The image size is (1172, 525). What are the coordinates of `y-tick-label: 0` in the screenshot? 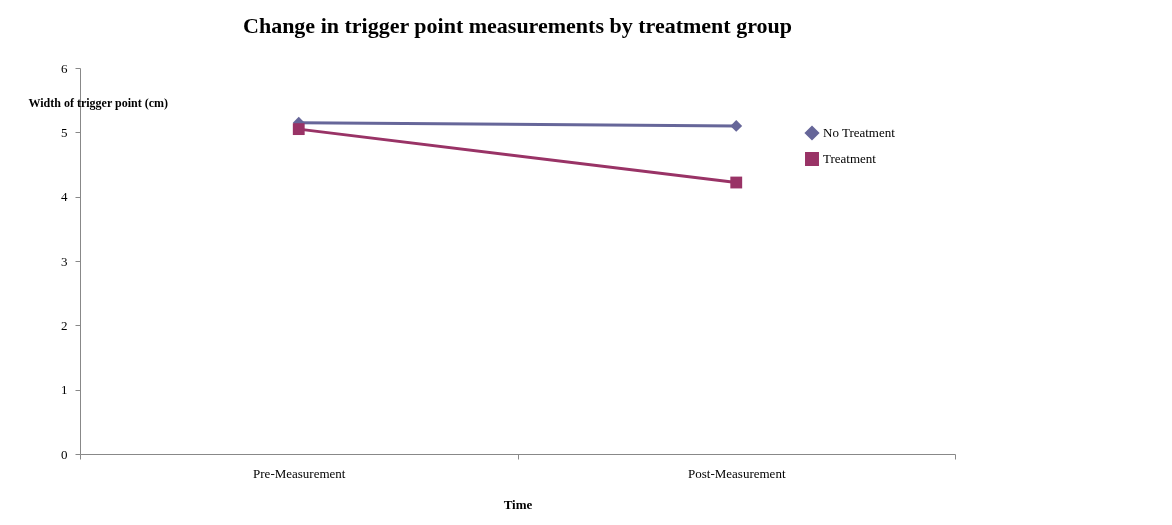 It's located at (64, 454).